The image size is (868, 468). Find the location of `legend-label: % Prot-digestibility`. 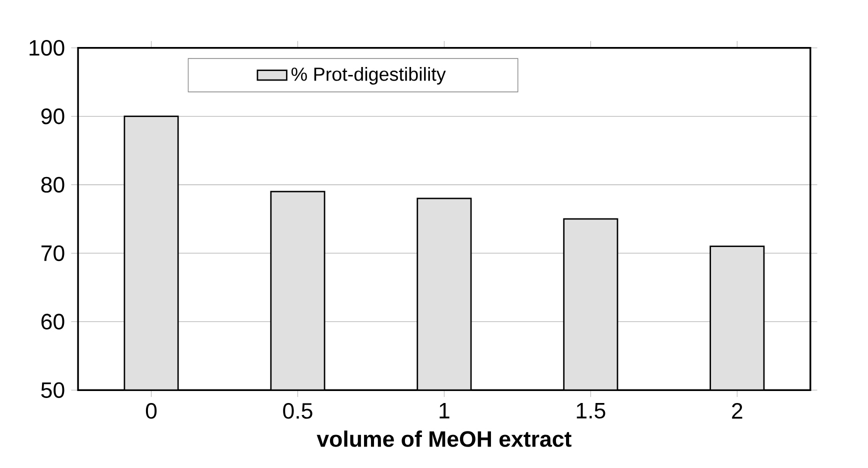

legend-label: % Prot-digestibility is located at coordinates (369, 75).